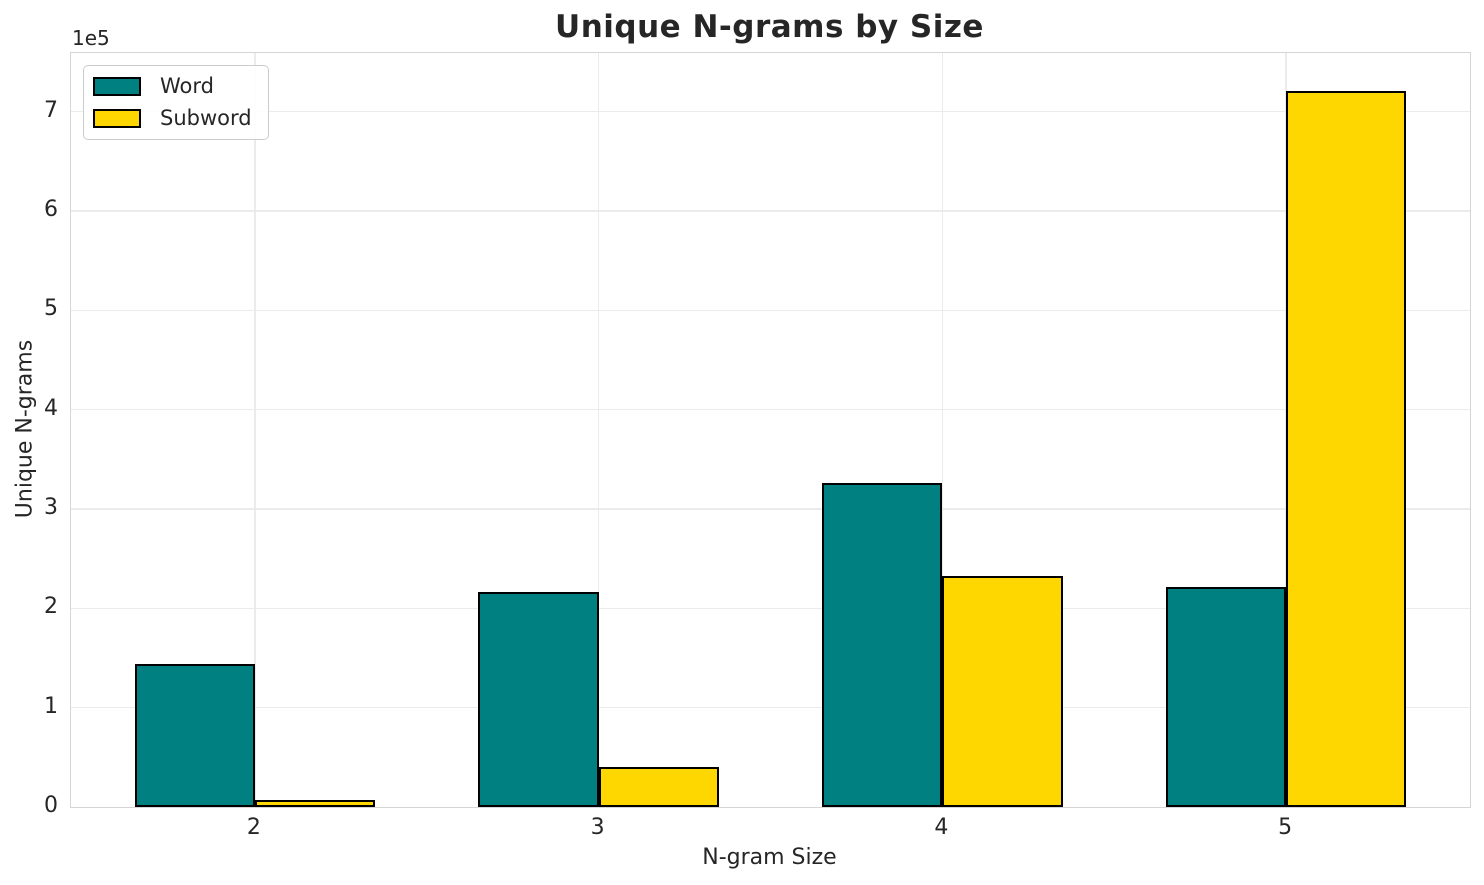 The height and width of the screenshot is (885, 1484). I want to click on y-axis-offset-label: 1e5, so click(91, 38).